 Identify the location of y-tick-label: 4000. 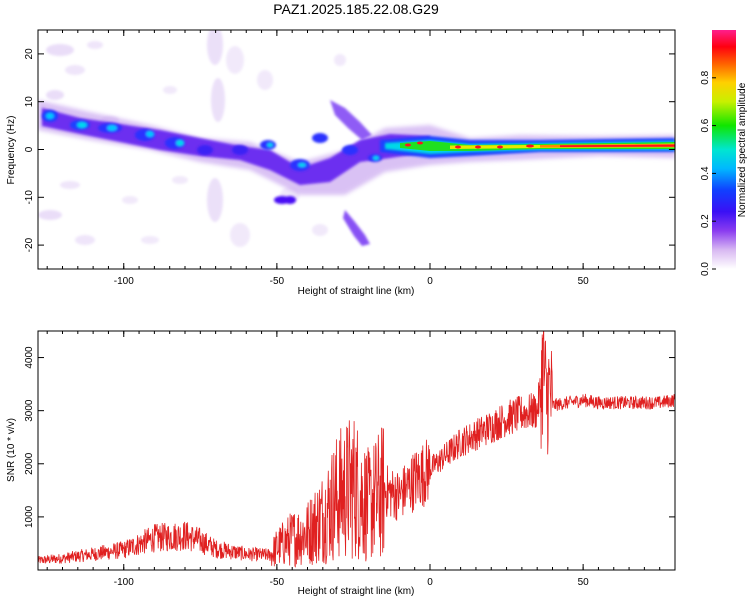
(29, 357).